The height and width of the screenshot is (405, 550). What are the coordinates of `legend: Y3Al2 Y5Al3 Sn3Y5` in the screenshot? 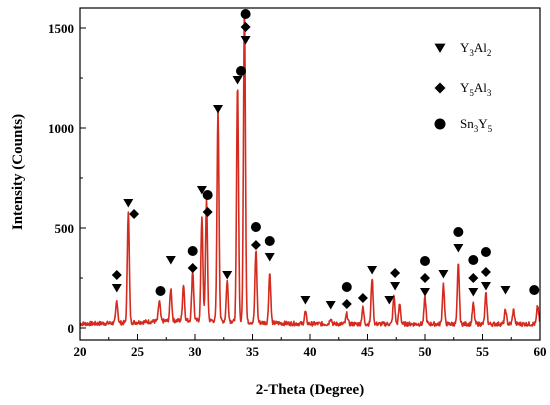 It's located at (463, 87).